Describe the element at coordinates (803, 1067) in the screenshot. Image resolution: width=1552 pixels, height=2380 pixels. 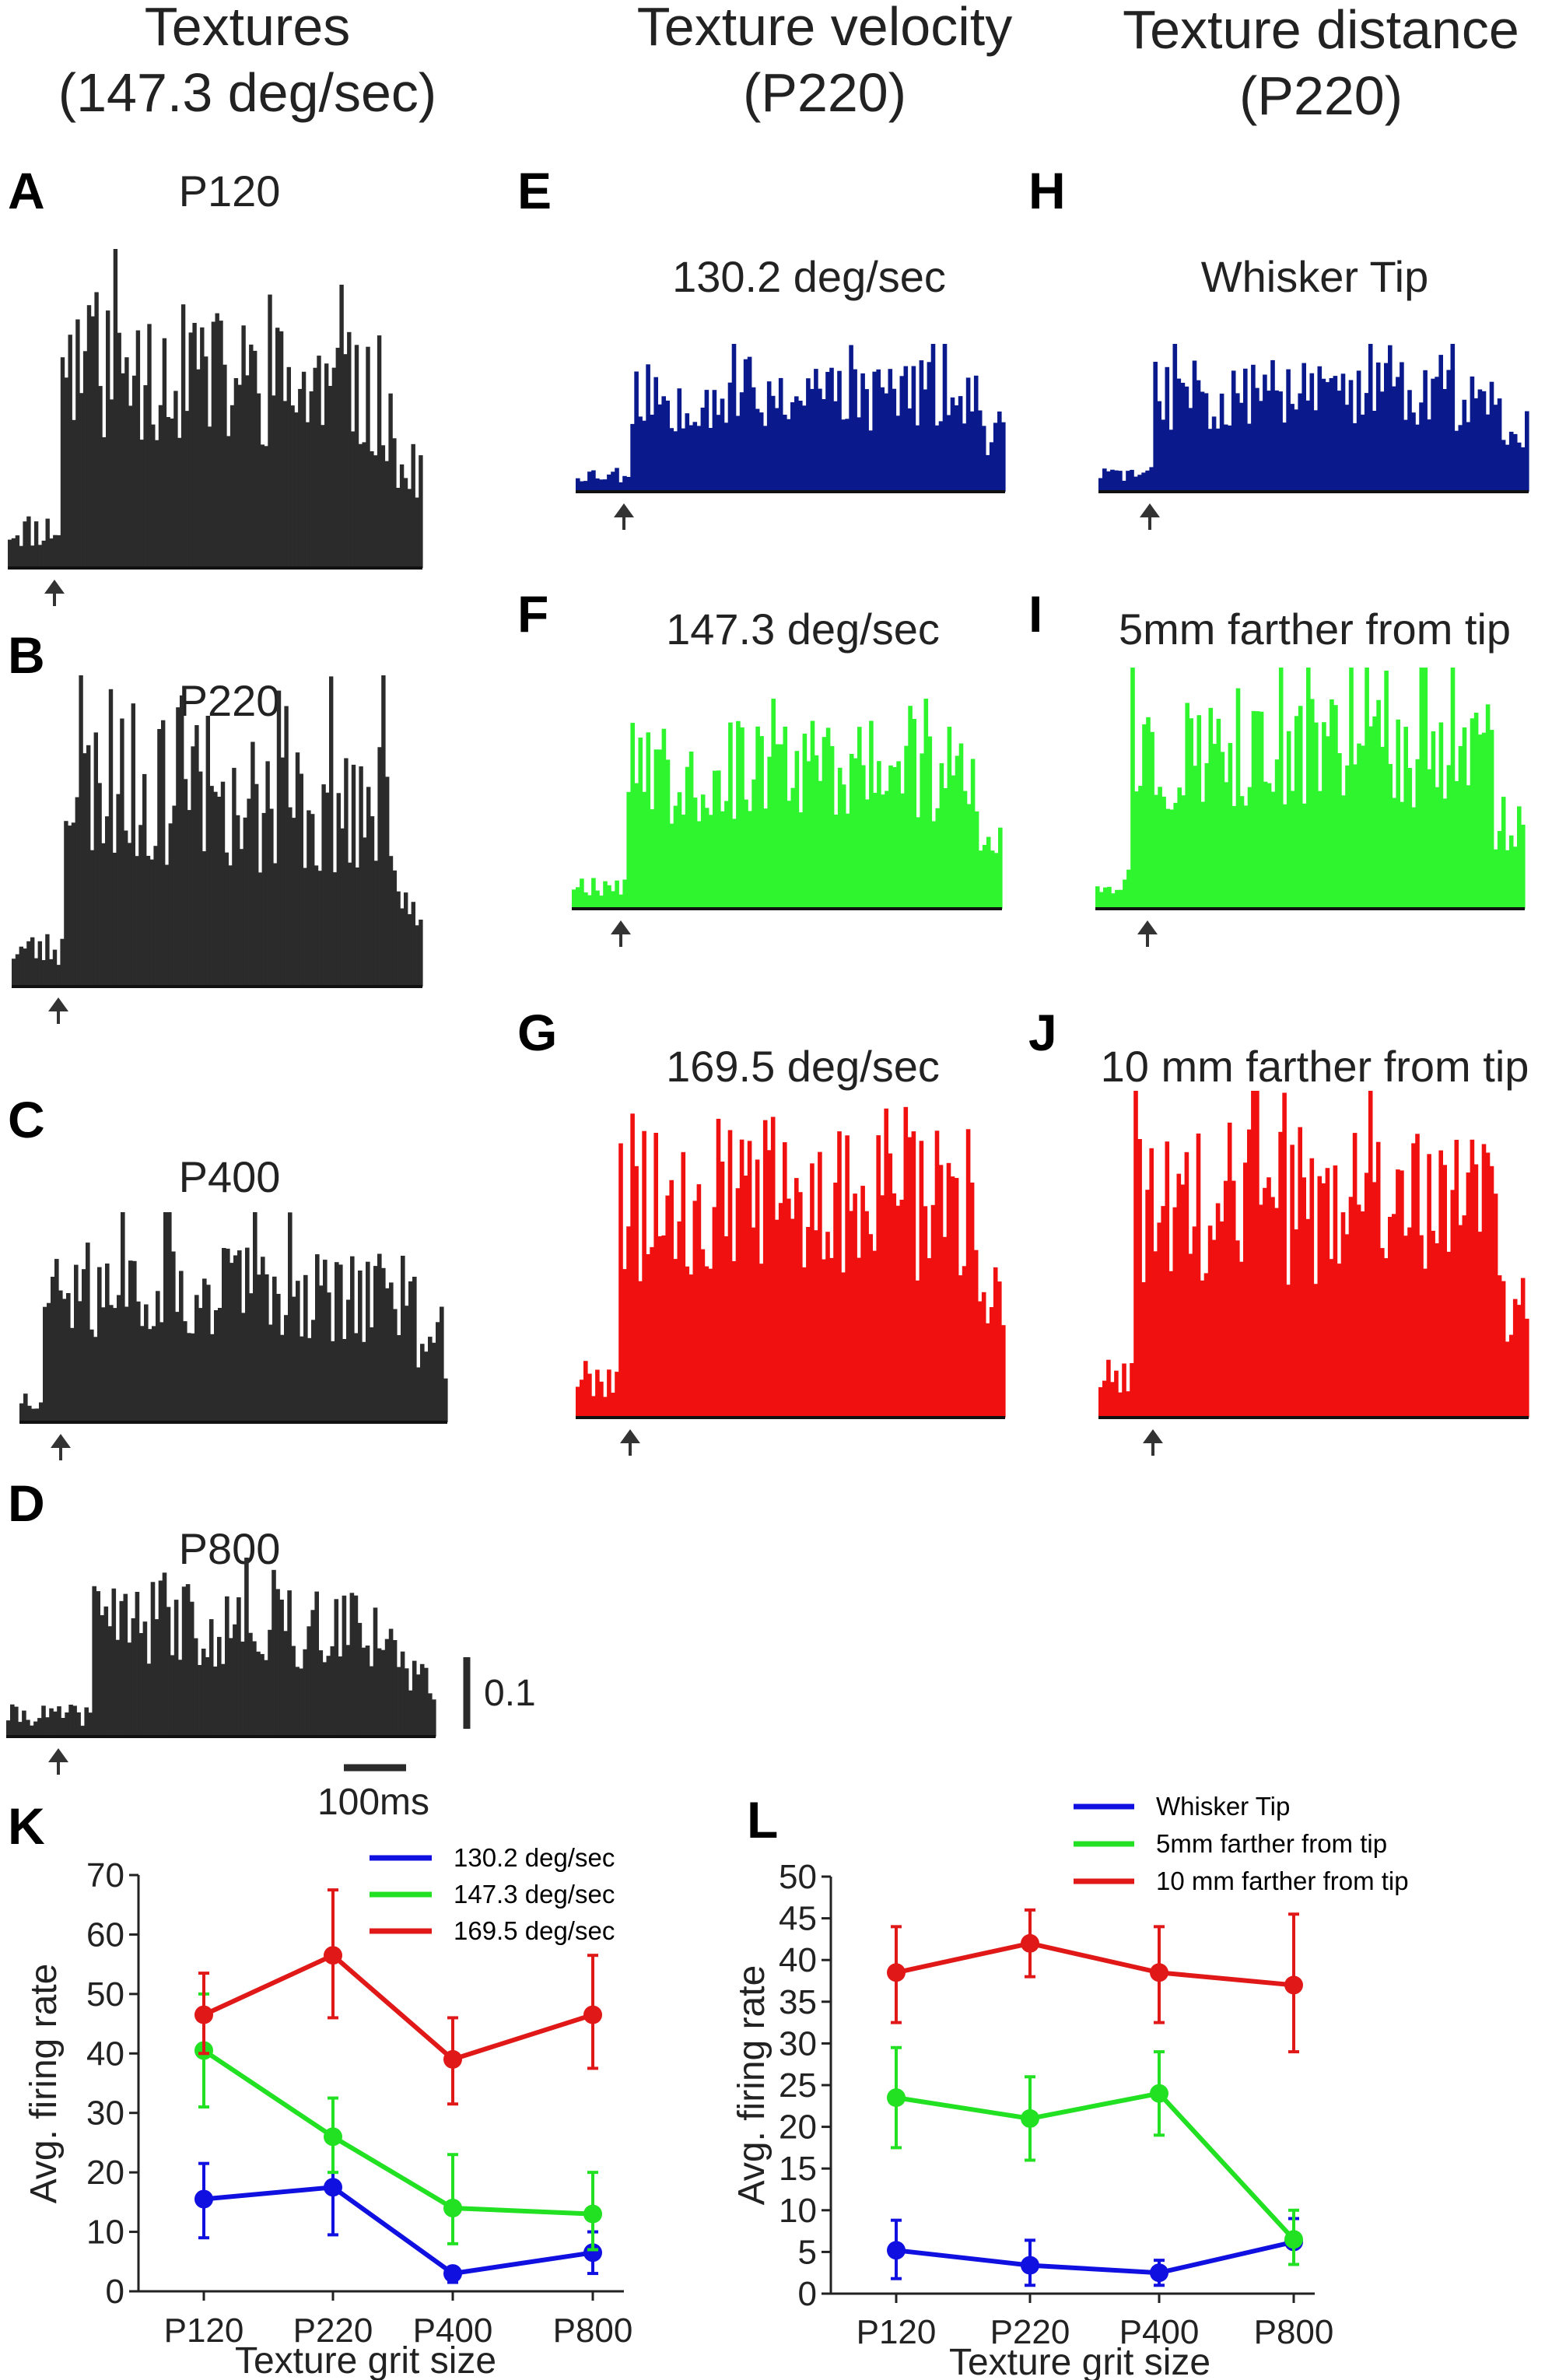
I see `histogram-label-g: 169.5 deg/sec` at that location.